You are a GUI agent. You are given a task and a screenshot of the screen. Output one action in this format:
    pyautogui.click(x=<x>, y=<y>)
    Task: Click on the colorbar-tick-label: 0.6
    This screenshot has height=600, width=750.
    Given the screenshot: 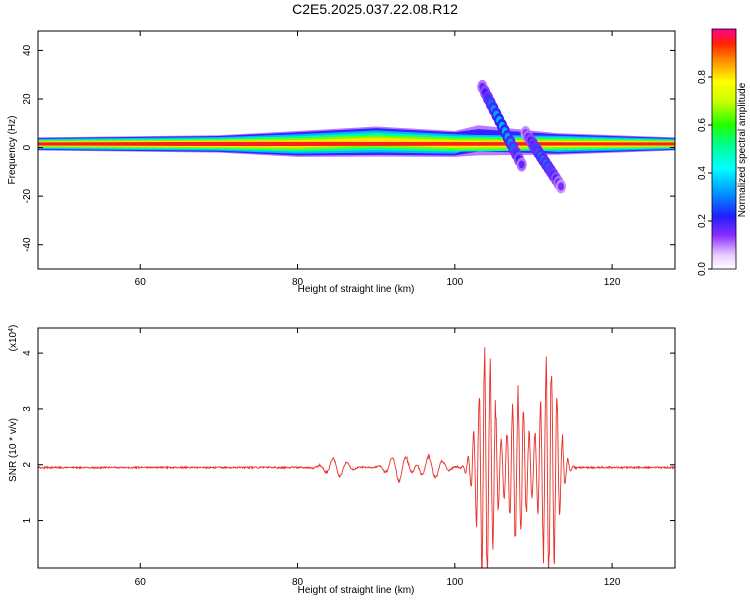 What is the action you would take?
    pyautogui.click(x=702, y=125)
    